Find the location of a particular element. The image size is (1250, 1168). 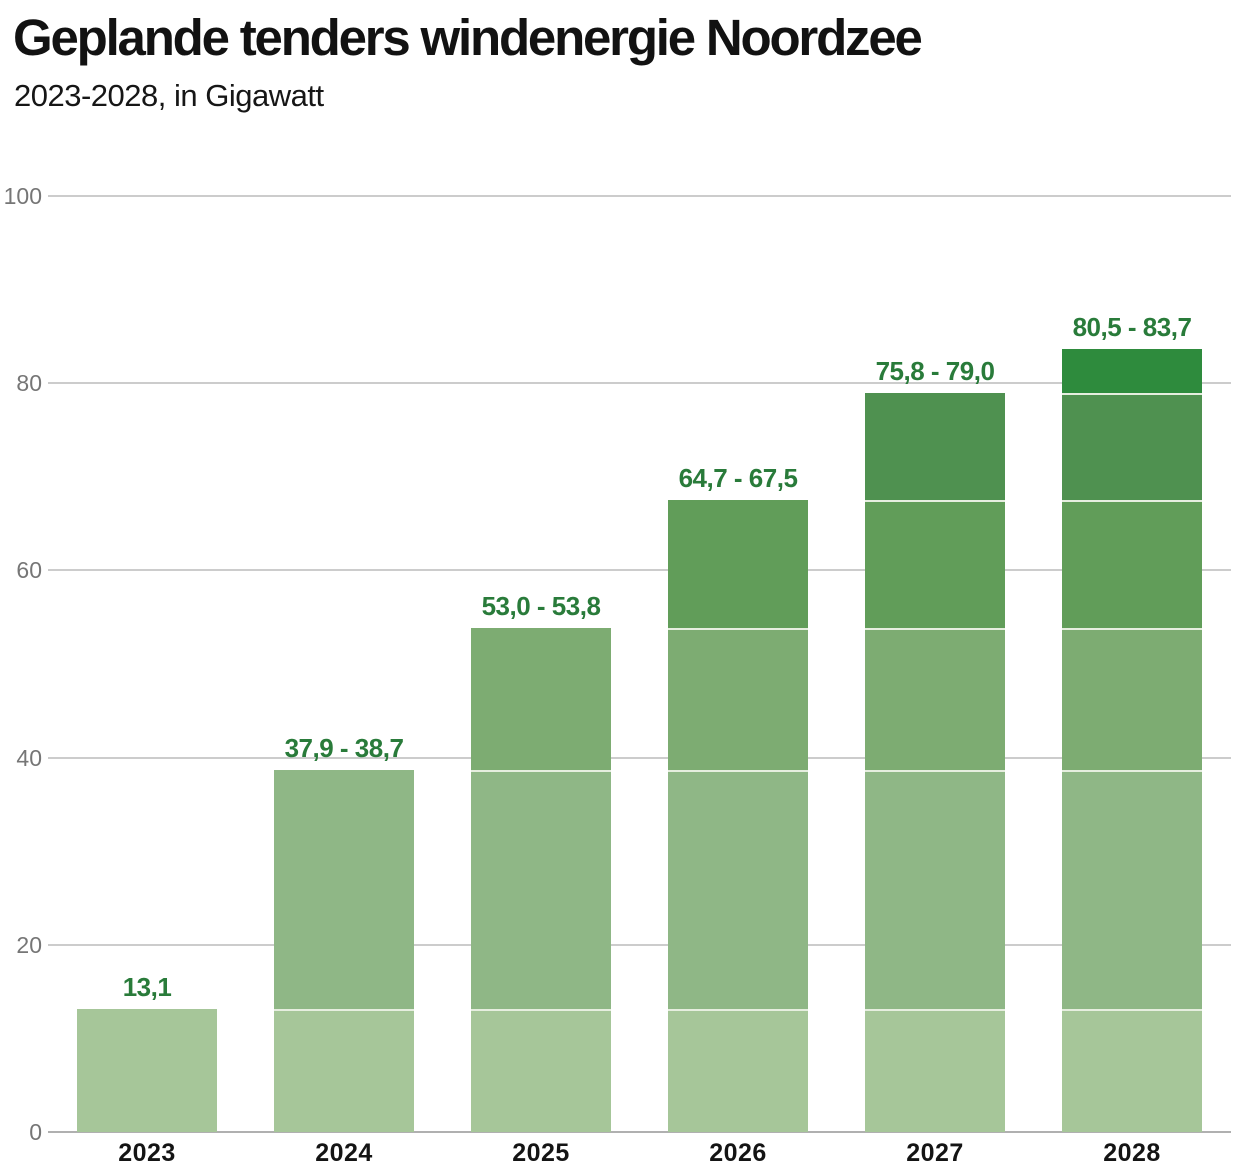

bar-2023 is located at coordinates (147, 1070).